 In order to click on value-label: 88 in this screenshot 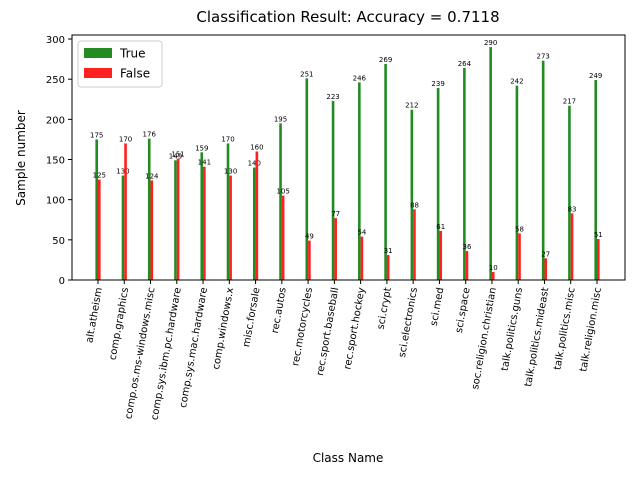, I will do `click(414, 205)`.